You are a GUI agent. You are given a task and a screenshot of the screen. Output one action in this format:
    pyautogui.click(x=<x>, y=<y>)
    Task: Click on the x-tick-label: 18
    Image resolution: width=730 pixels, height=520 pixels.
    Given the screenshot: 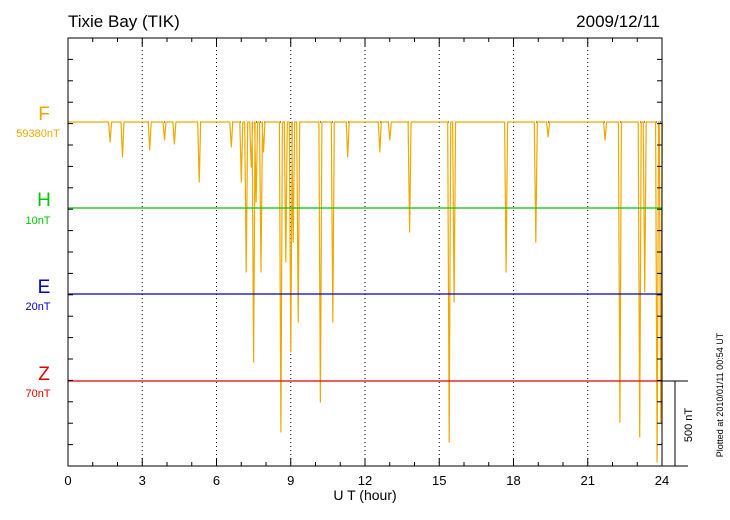 What is the action you would take?
    pyautogui.click(x=513, y=480)
    